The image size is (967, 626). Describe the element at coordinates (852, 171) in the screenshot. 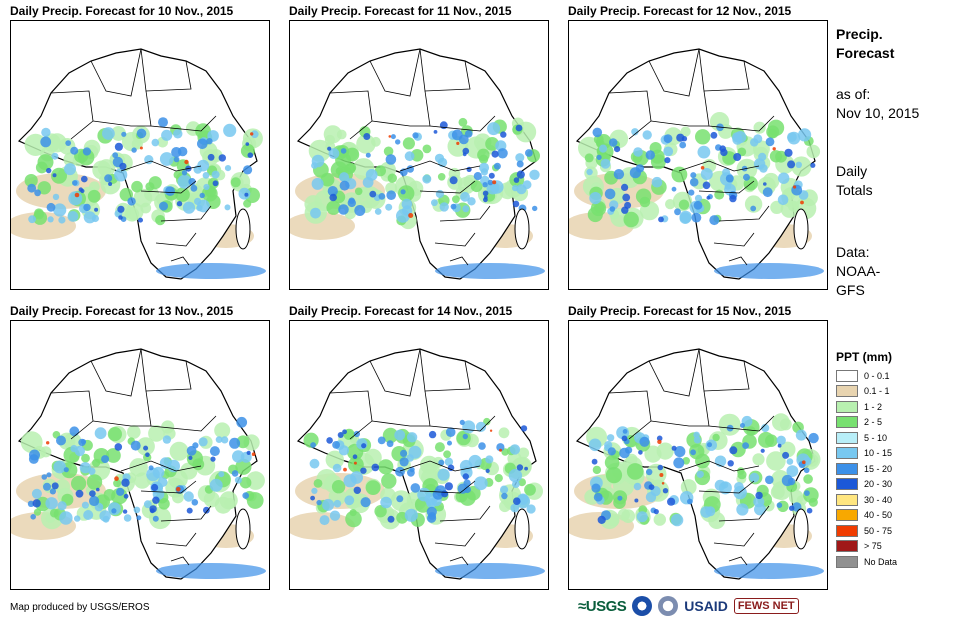

I see `totals-line1: Daily` at that location.